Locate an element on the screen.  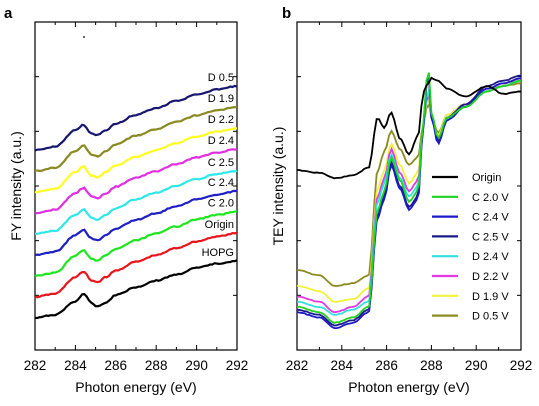
panel-a-x-tick-label: 288 is located at coordinates (156, 365).